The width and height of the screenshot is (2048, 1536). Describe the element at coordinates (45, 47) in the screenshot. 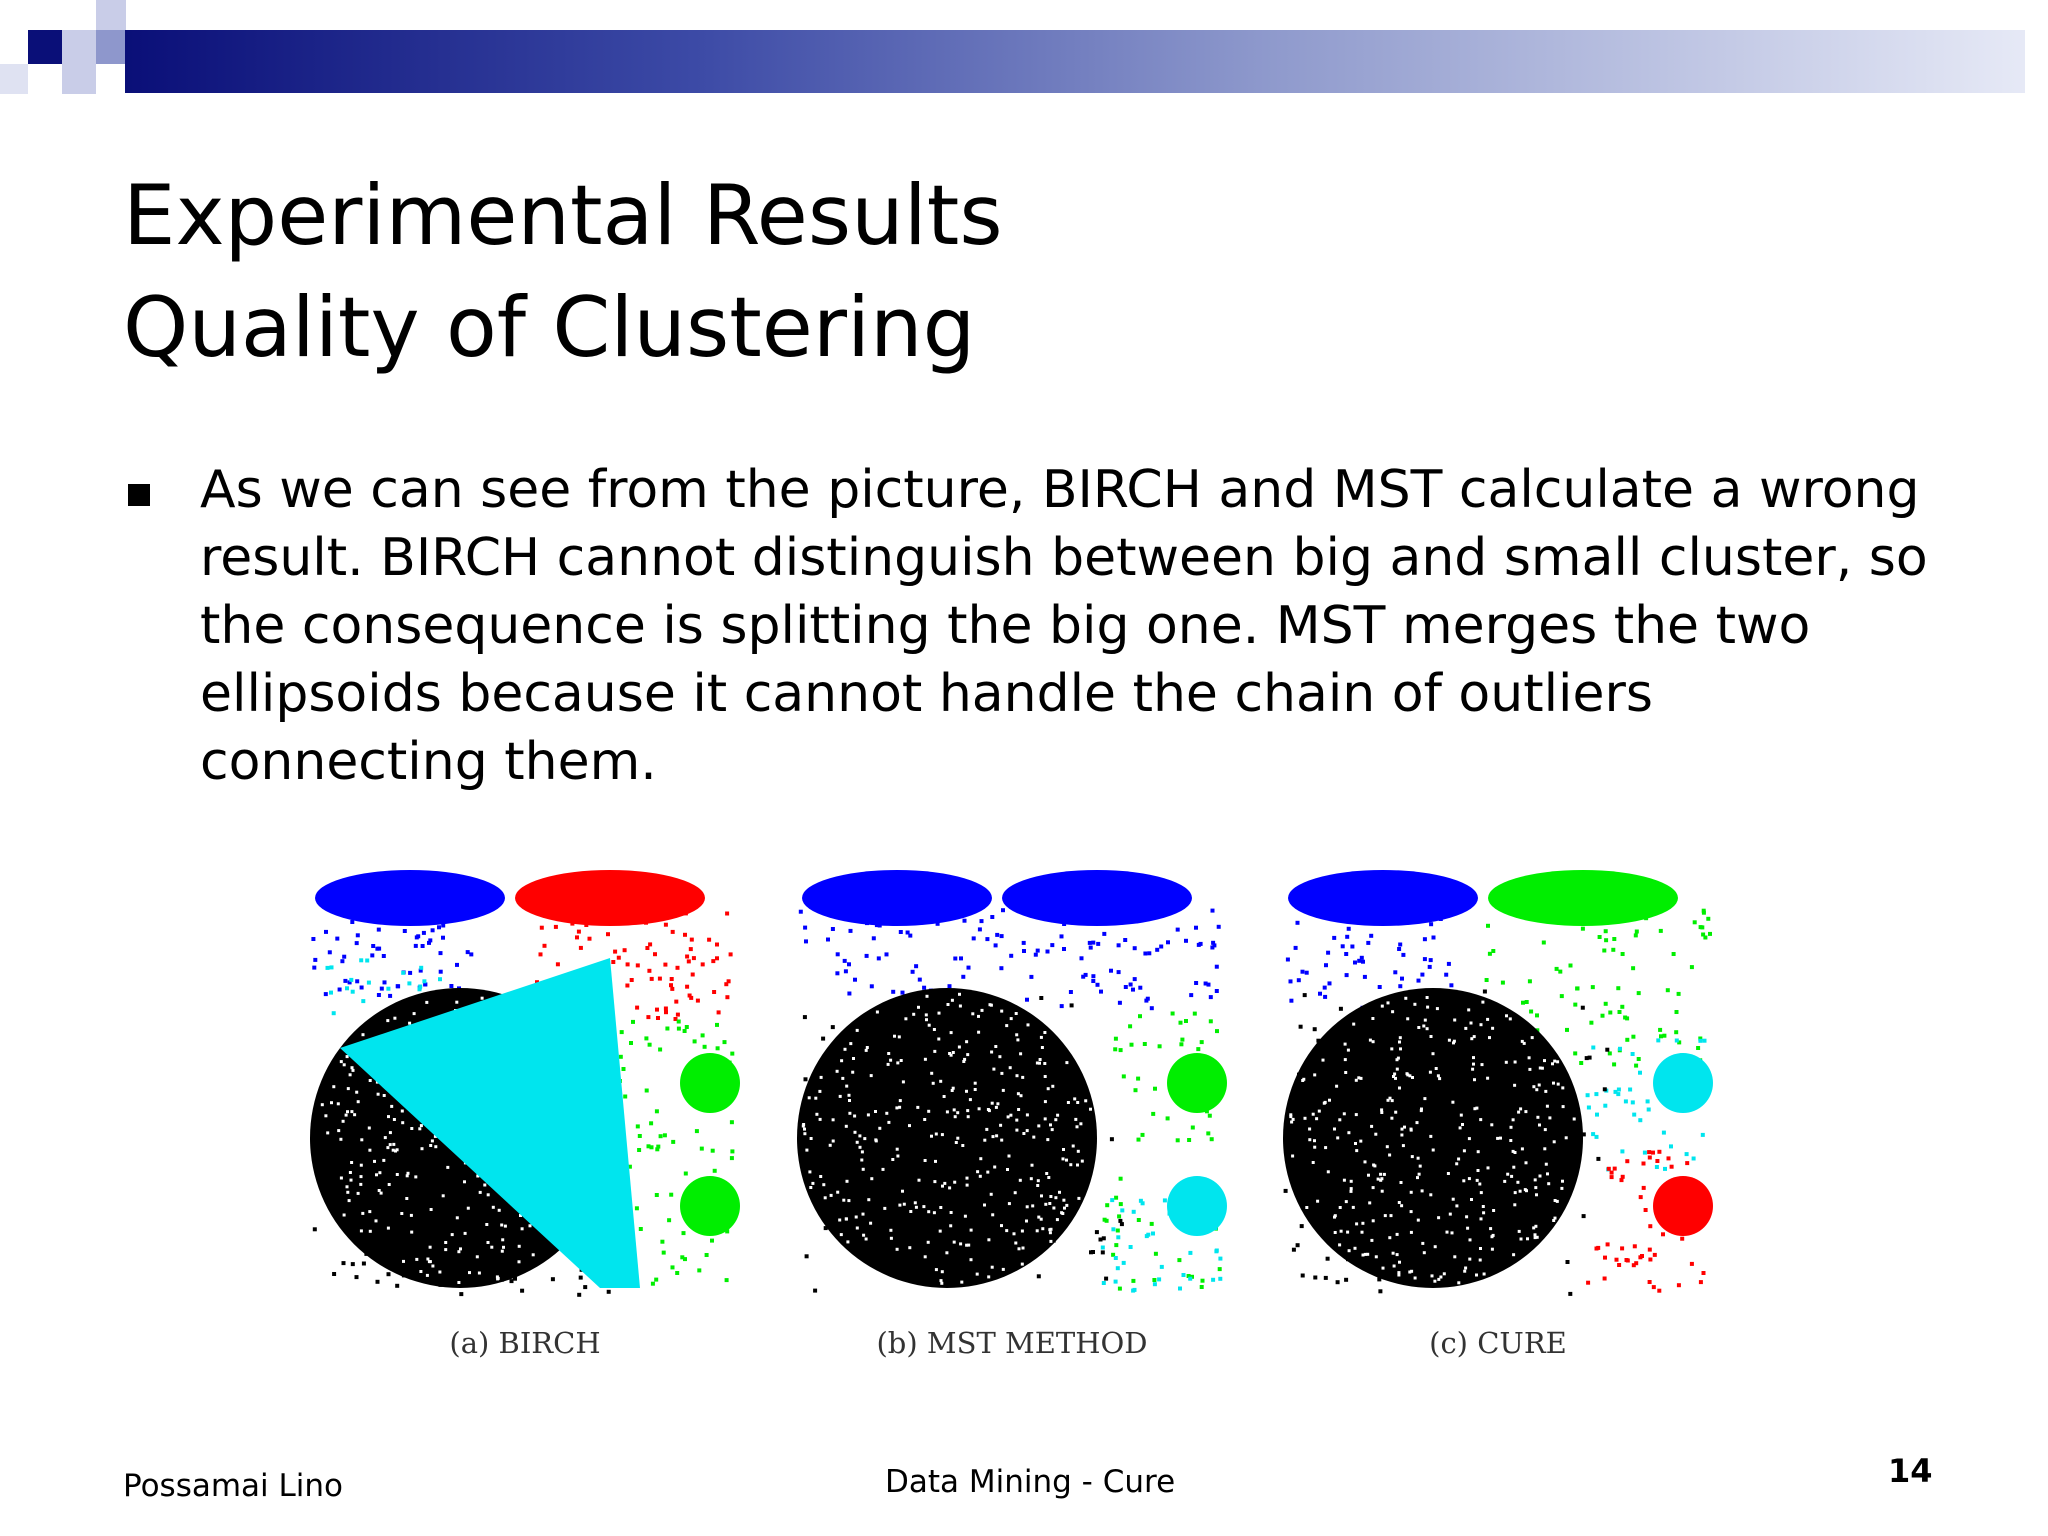

I see `corner-square-dark` at that location.